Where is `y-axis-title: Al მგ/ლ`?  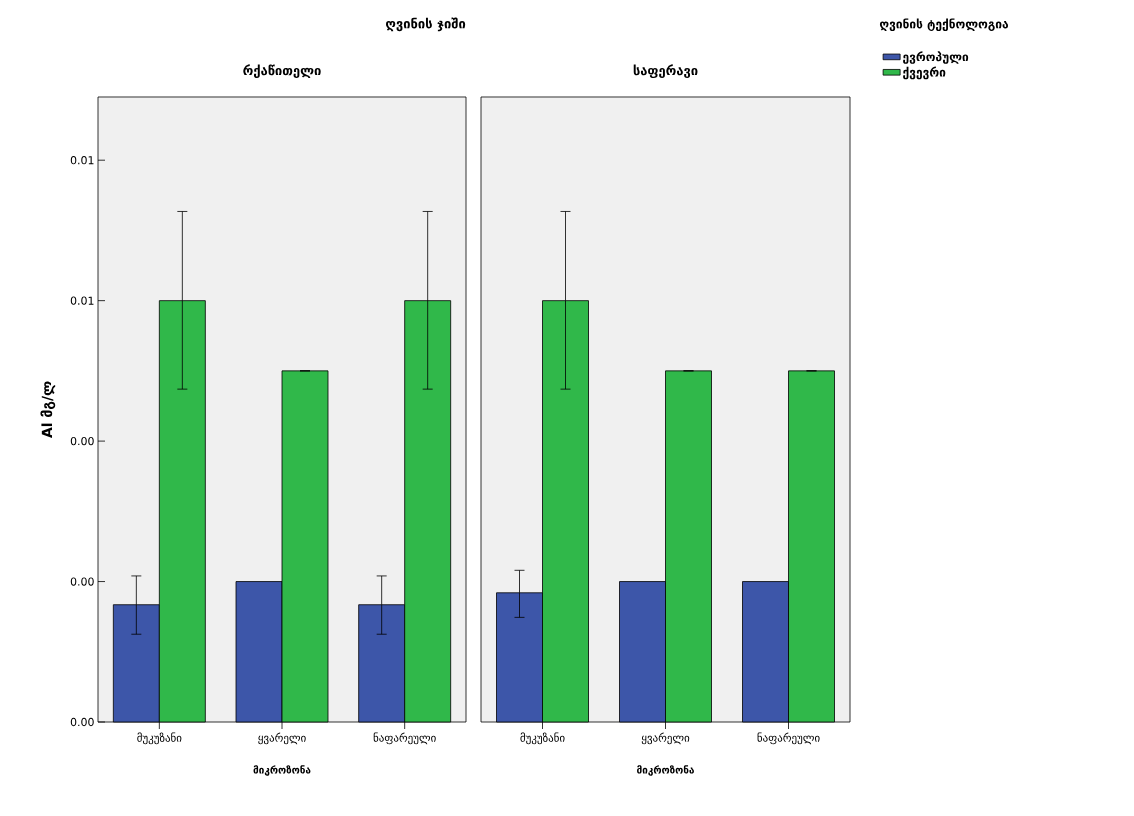 y-axis-title: Al მგ/ლ is located at coordinates (48, 409).